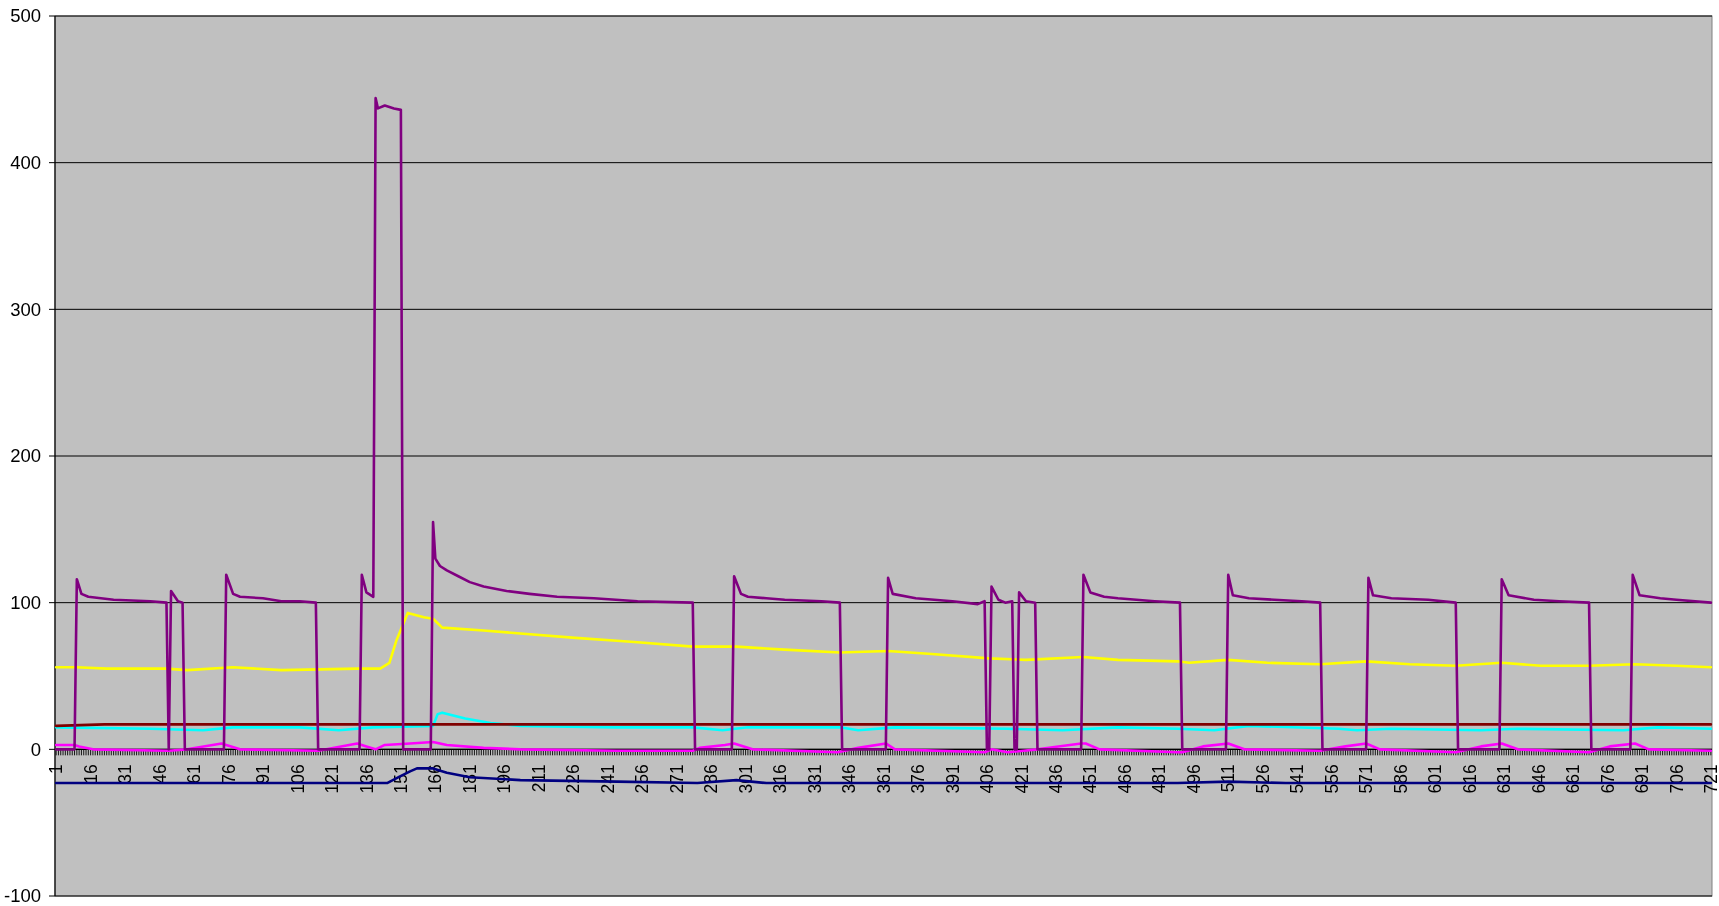  I want to click on x-tick-label: 16, so click(90, 774).